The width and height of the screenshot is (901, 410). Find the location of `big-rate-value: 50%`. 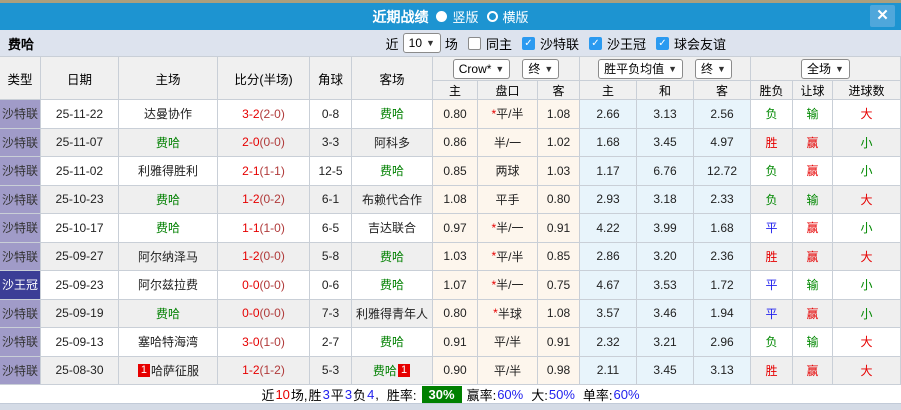

big-rate-value: 50% is located at coordinates (561, 394).